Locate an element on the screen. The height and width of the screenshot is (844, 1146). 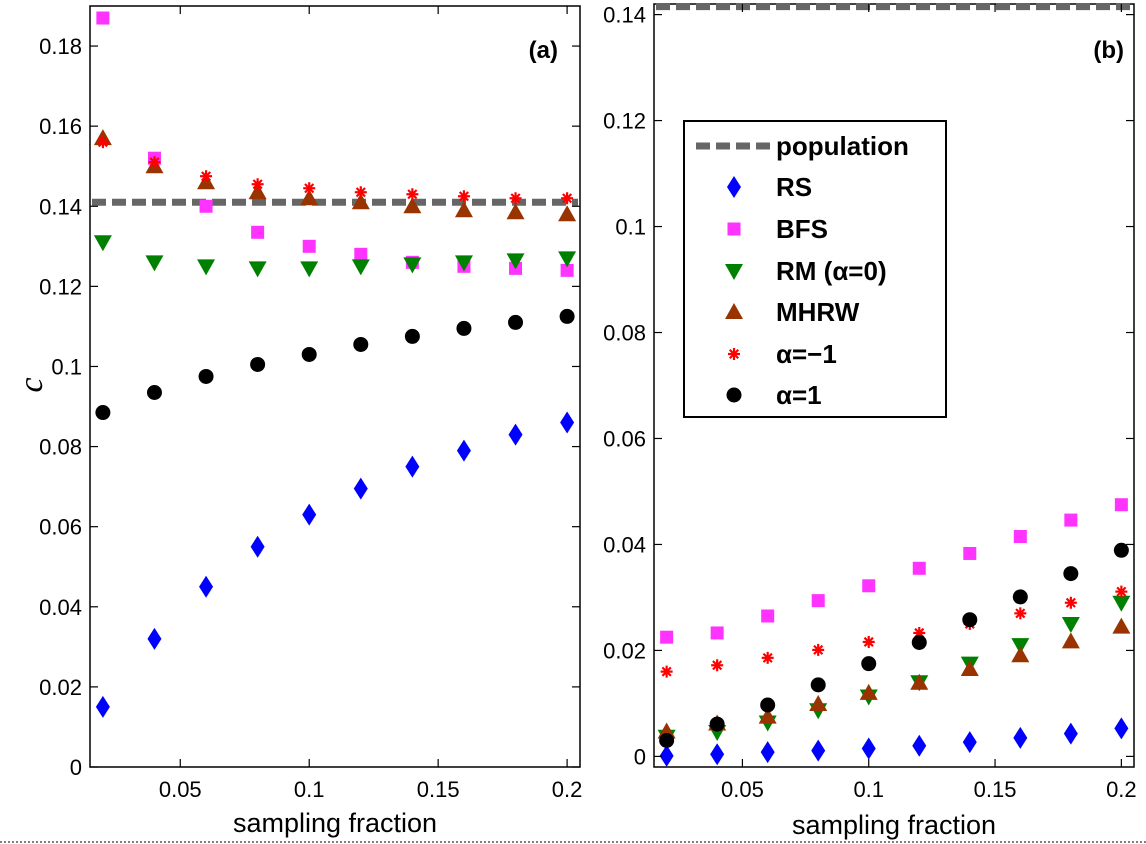
panel-a-xtick-label: 0.2 is located at coordinates (567, 789).